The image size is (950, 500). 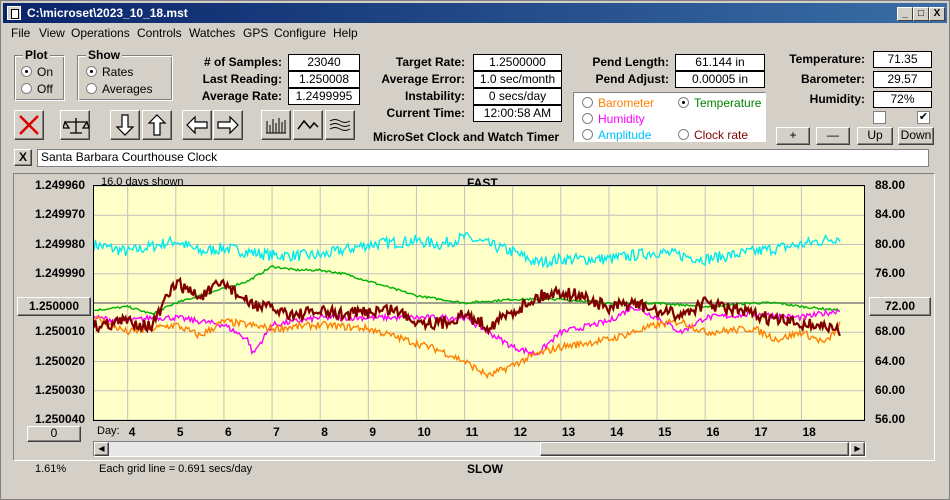 I want to click on show-group-title: Show, so click(x=104, y=55).